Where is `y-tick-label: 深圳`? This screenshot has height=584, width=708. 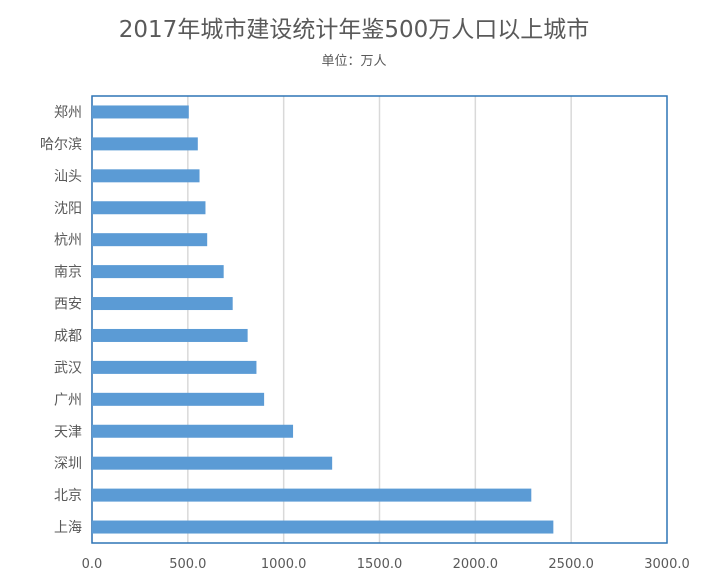
y-tick-label: 深圳 is located at coordinates (68, 464).